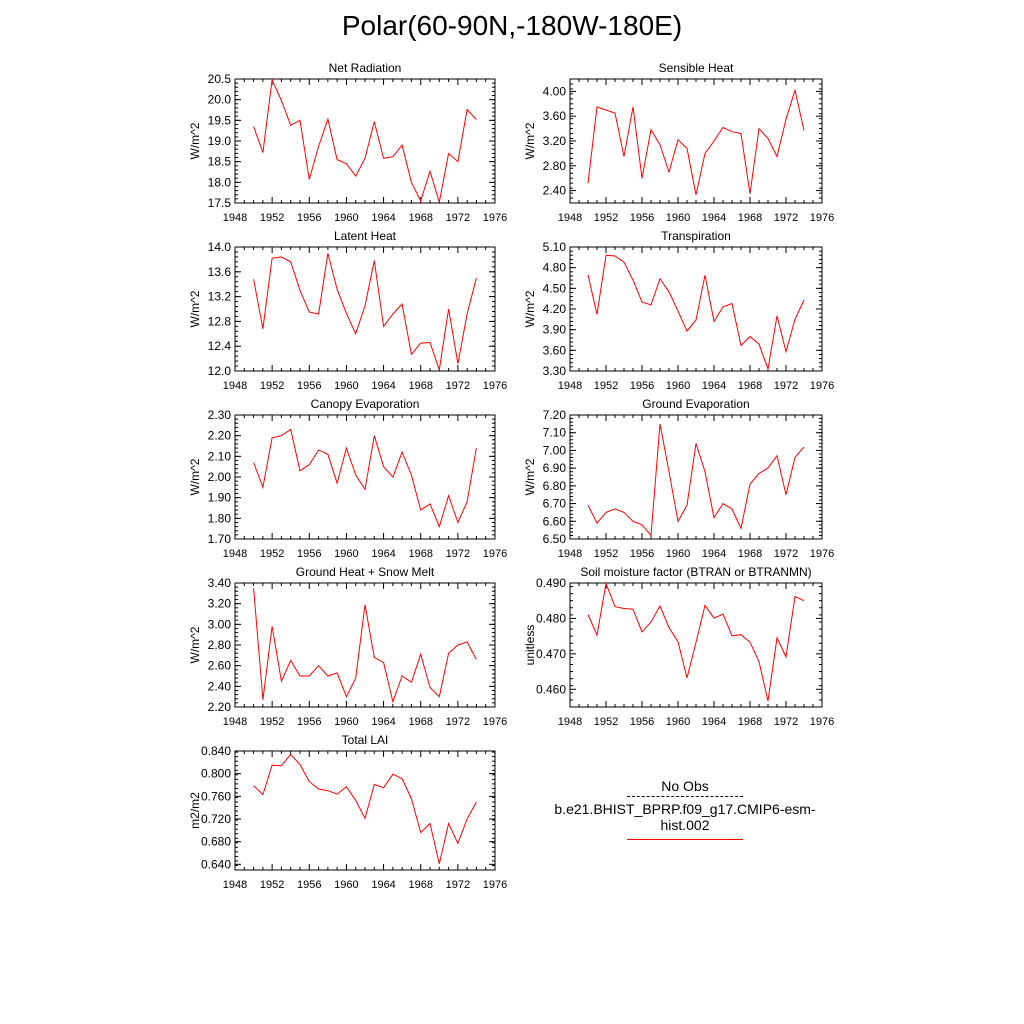  What do you see at coordinates (551, 618) in the screenshot?
I see `y-tick-label: 0.480` at bounding box center [551, 618].